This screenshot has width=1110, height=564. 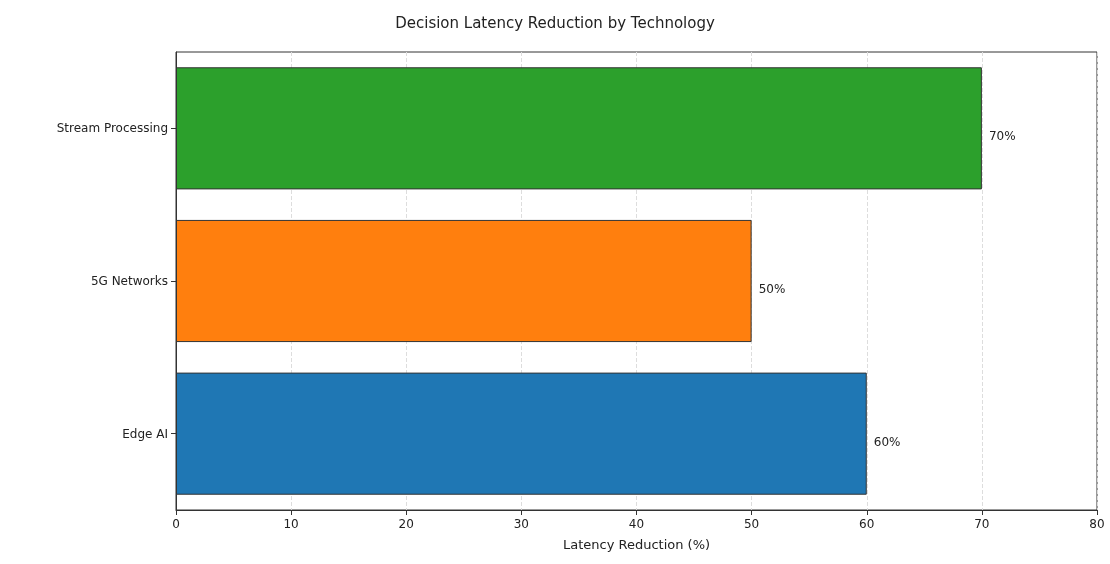 What do you see at coordinates (129, 281) in the screenshot?
I see `y-tick-label: 5G Networks` at bounding box center [129, 281].